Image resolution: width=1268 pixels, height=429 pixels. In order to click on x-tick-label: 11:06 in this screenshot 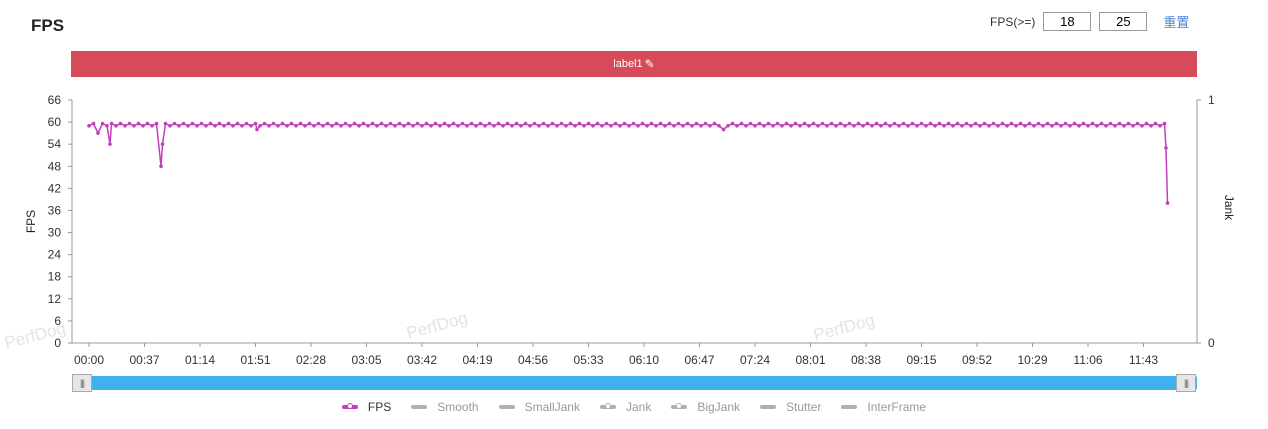, I will do `click(1087, 360)`.